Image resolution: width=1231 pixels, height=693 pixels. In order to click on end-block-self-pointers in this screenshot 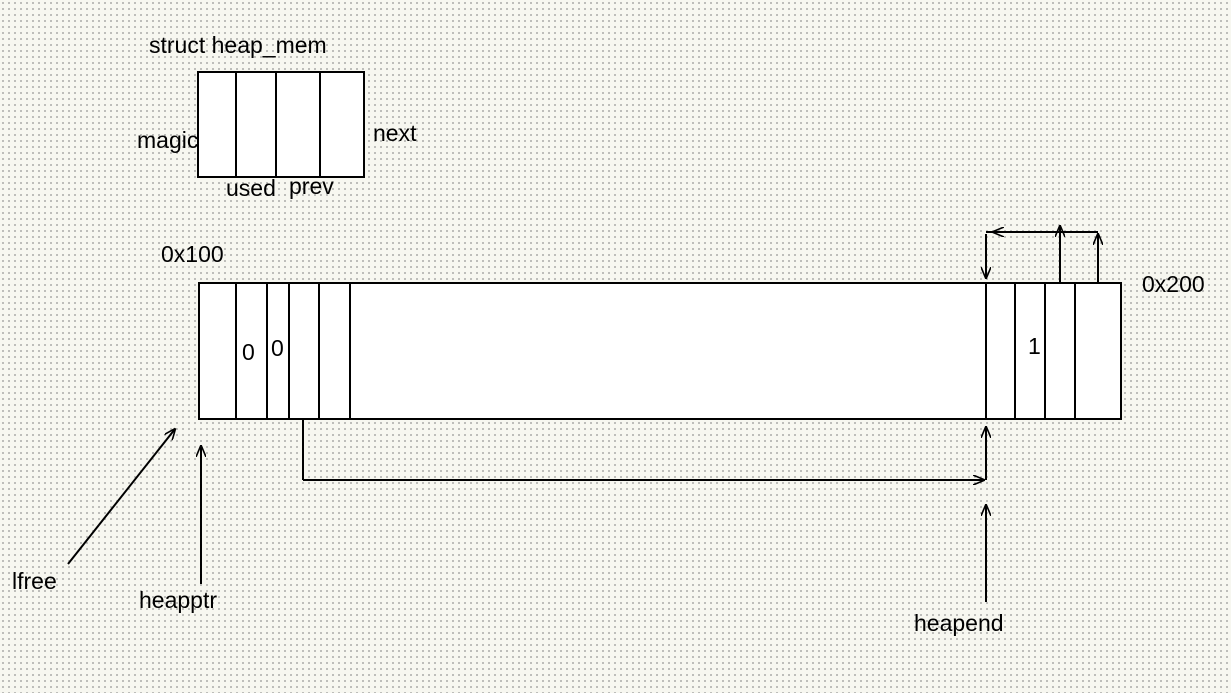, I will do `click(1042, 254)`.